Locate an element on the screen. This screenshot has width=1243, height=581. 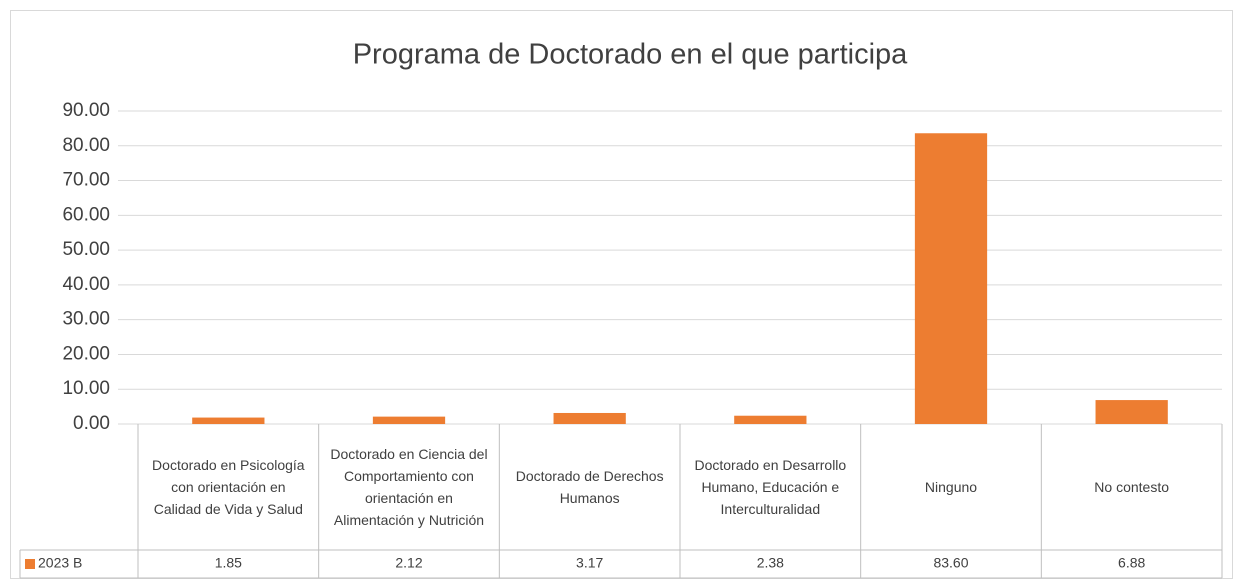
y-tick-label: 40.00 is located at coordinates (86, 284).